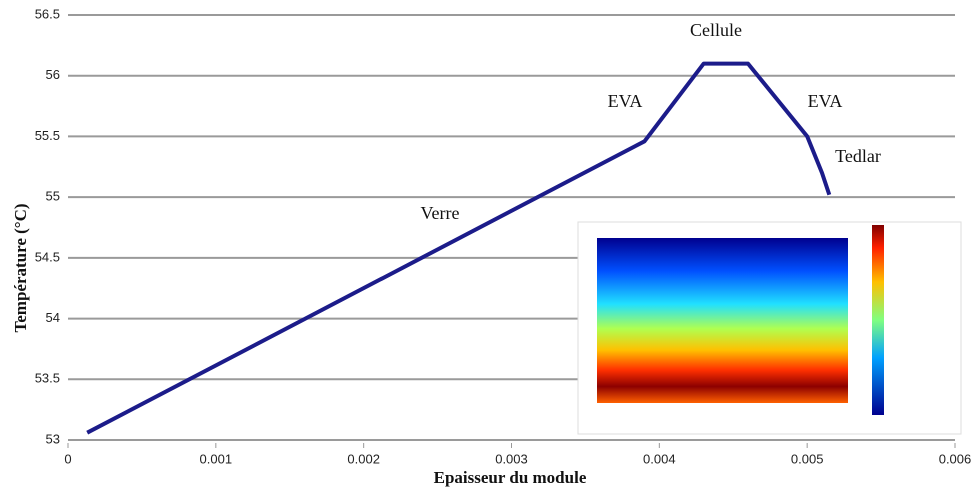 The height and width of the screenshot is (493, 975). Describe the element at coordinates (878, 320) in the screenshot. I see `inset-colorbar` at that location.